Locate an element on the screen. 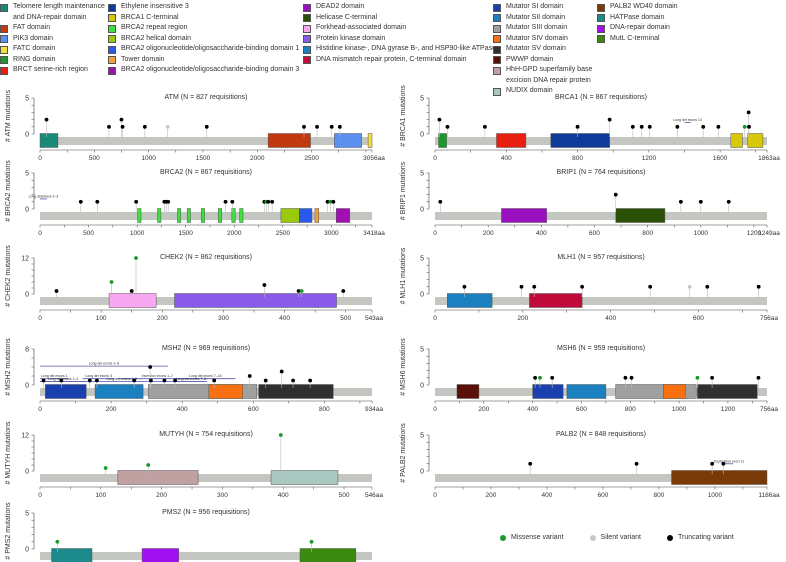 This screenshot has height=562, width=786. y-tick-label: 0 is located at coordinates (27, 135).